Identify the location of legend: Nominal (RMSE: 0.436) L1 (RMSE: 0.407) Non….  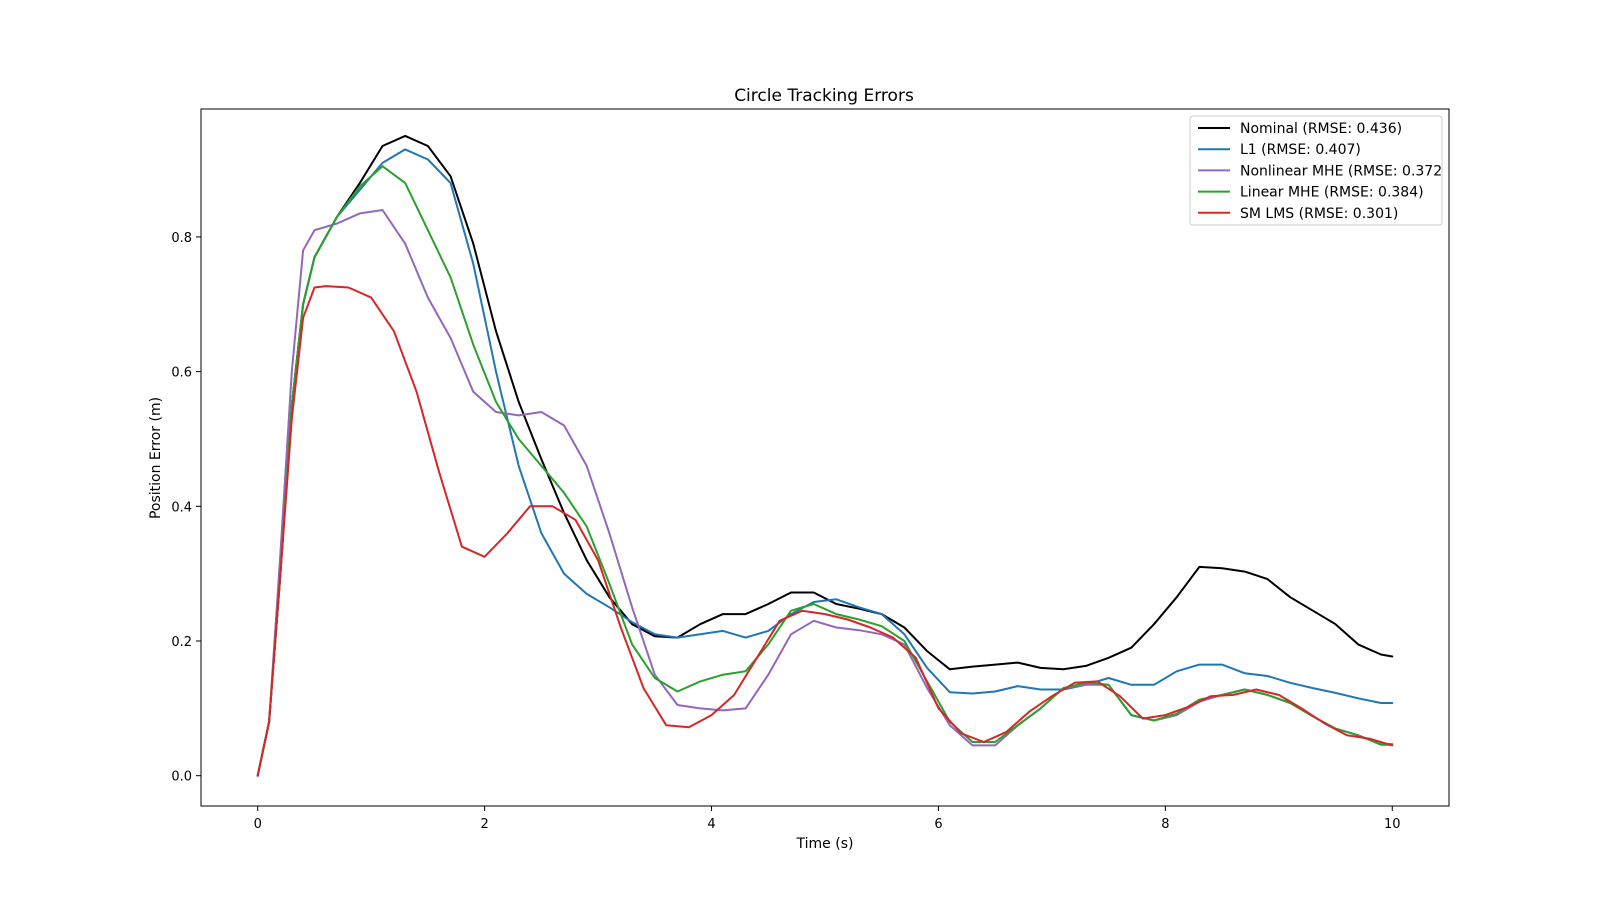
(1316, 170).